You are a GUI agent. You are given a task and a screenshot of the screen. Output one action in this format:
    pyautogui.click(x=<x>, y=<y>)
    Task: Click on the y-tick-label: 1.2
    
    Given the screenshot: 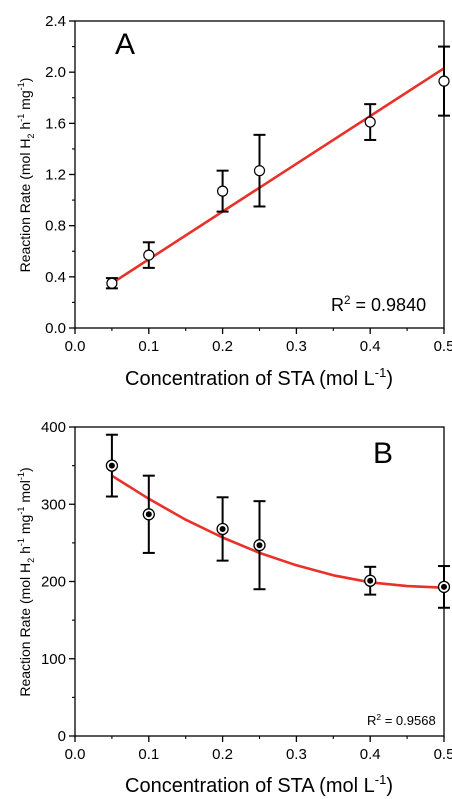 What is the action you would take?
    pyautogui.click(x=55, y=175)
    